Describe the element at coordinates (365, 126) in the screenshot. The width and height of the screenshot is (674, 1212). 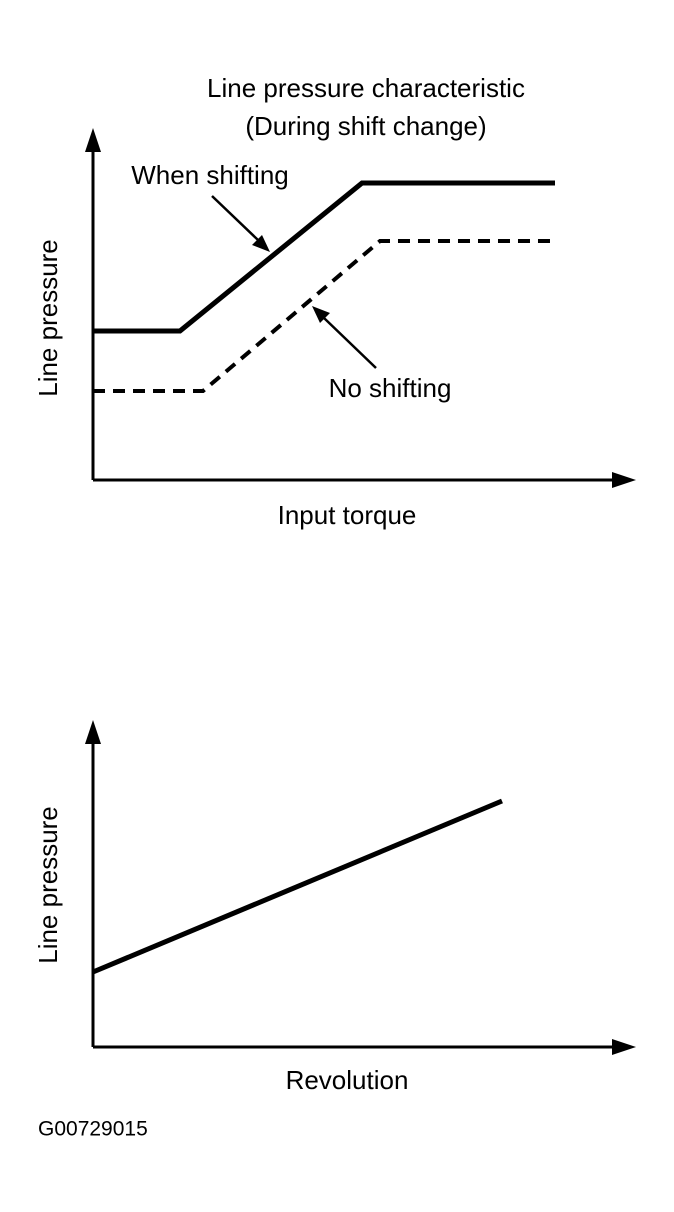
I see `title-line: (During shift change)` at that location.